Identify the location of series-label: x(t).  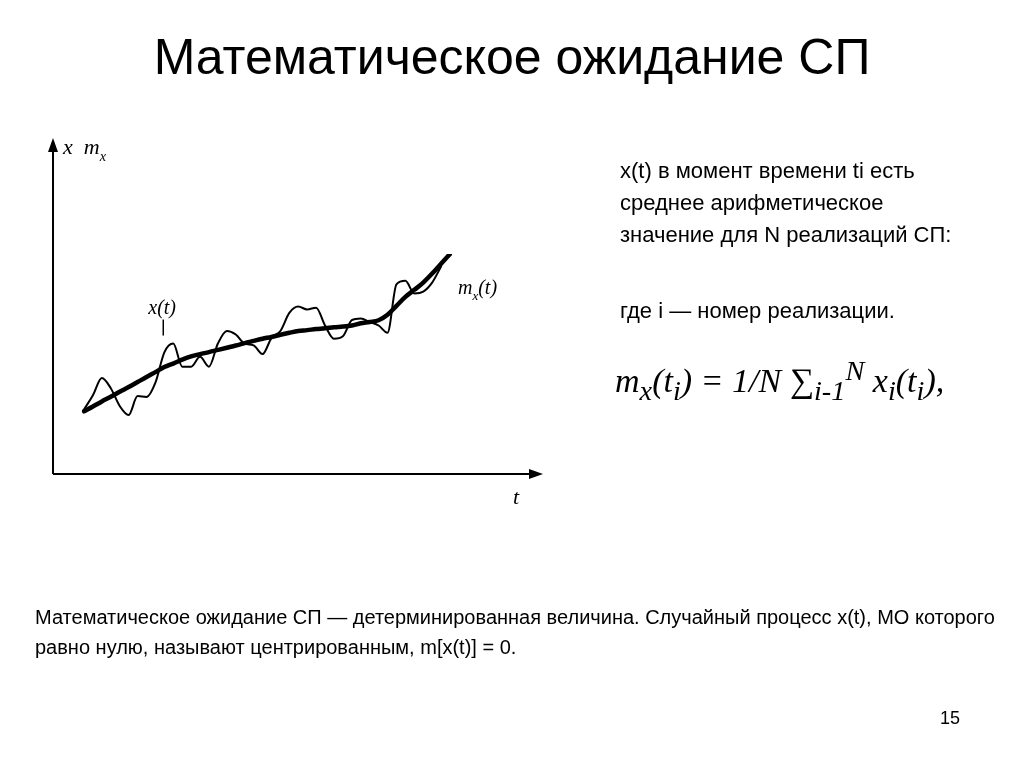
(162, 307).